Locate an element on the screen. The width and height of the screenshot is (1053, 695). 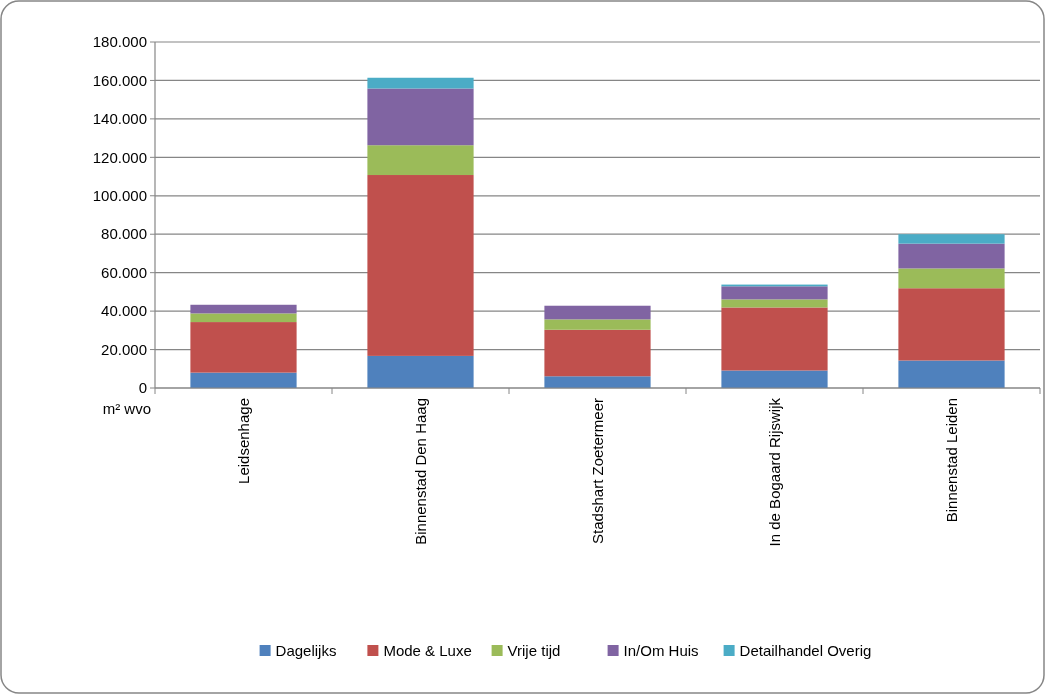
y-tick-label: 60.000 is located at coordinates (124, 272).